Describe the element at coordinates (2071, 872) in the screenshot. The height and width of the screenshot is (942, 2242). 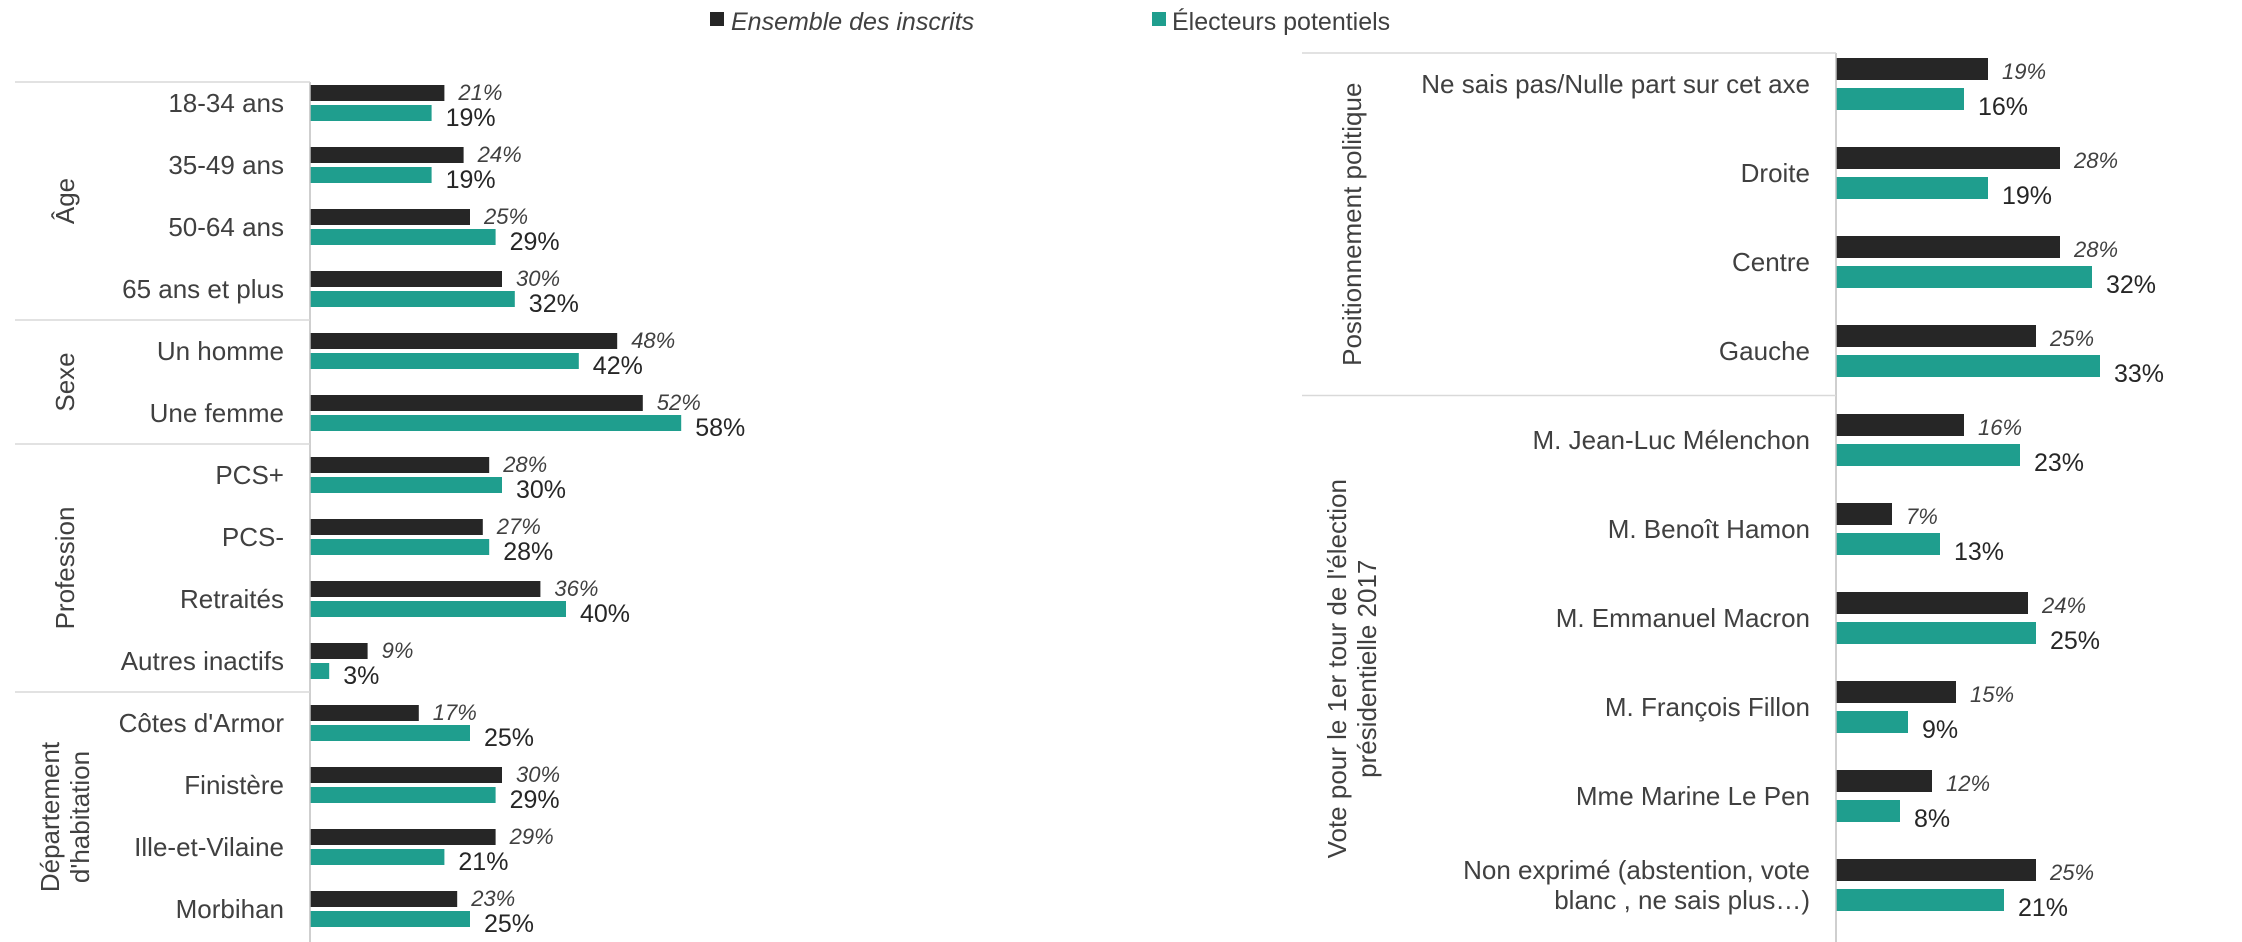
I see `value-label-series-a-non-exprime-abstention-vote-blanc-ne-sai: 25%` at that location.